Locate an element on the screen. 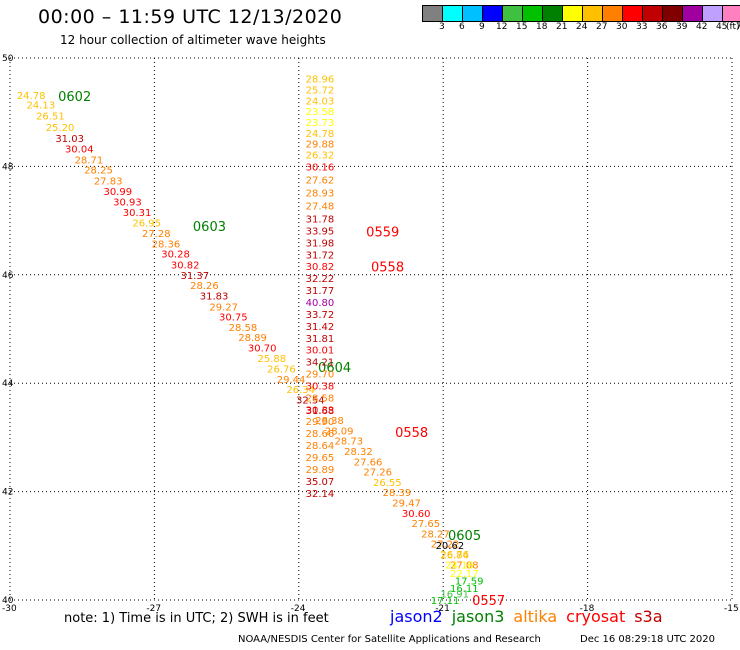 The image size is (740, 650). swh-value: 30.16 is located at coordinates (320, 167).